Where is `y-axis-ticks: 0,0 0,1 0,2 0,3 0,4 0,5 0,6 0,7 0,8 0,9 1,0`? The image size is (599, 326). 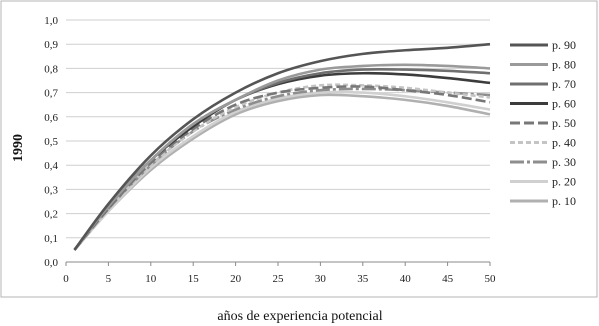
y-axis-ticks: 0,0 0,1 0,2 0,3 0,4 0,5 0,6 0,7 0,8 0,9 1,0 is located at coordinates (51, 142).